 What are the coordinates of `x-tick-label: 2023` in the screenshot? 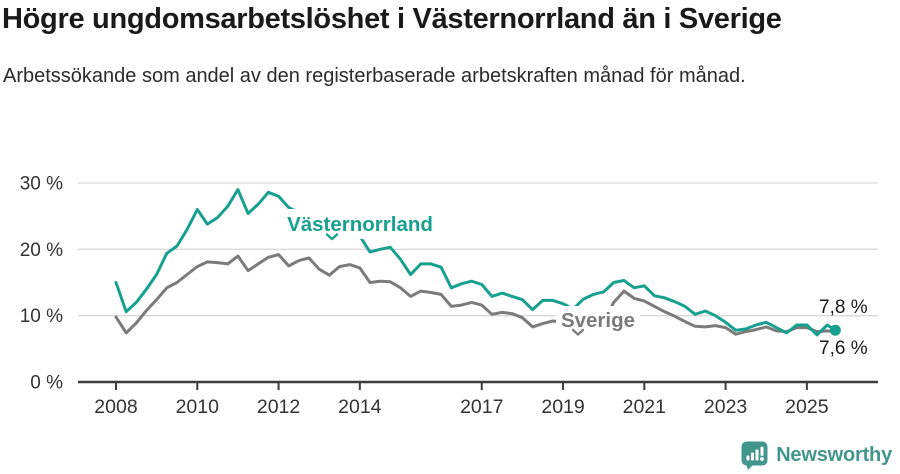 It's located at (725, 407).